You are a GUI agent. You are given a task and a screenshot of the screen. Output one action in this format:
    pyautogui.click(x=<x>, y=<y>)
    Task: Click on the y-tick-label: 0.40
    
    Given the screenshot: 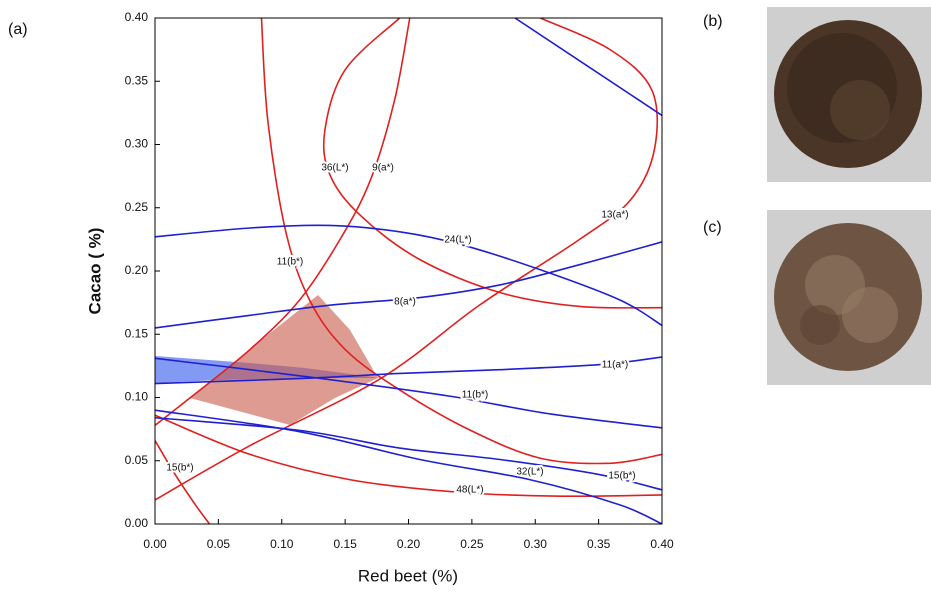 What is the action you would take?
    pyautogui.click(x=137, y=17)
    